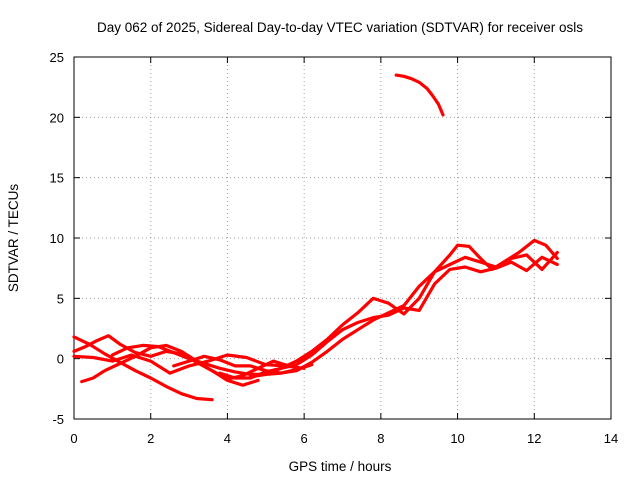 The image size is (640, 480). What do you see at coordinates (611, 438) in the screenshot?
I see `x-tick-label: 14` at bounding box center [611, 438].